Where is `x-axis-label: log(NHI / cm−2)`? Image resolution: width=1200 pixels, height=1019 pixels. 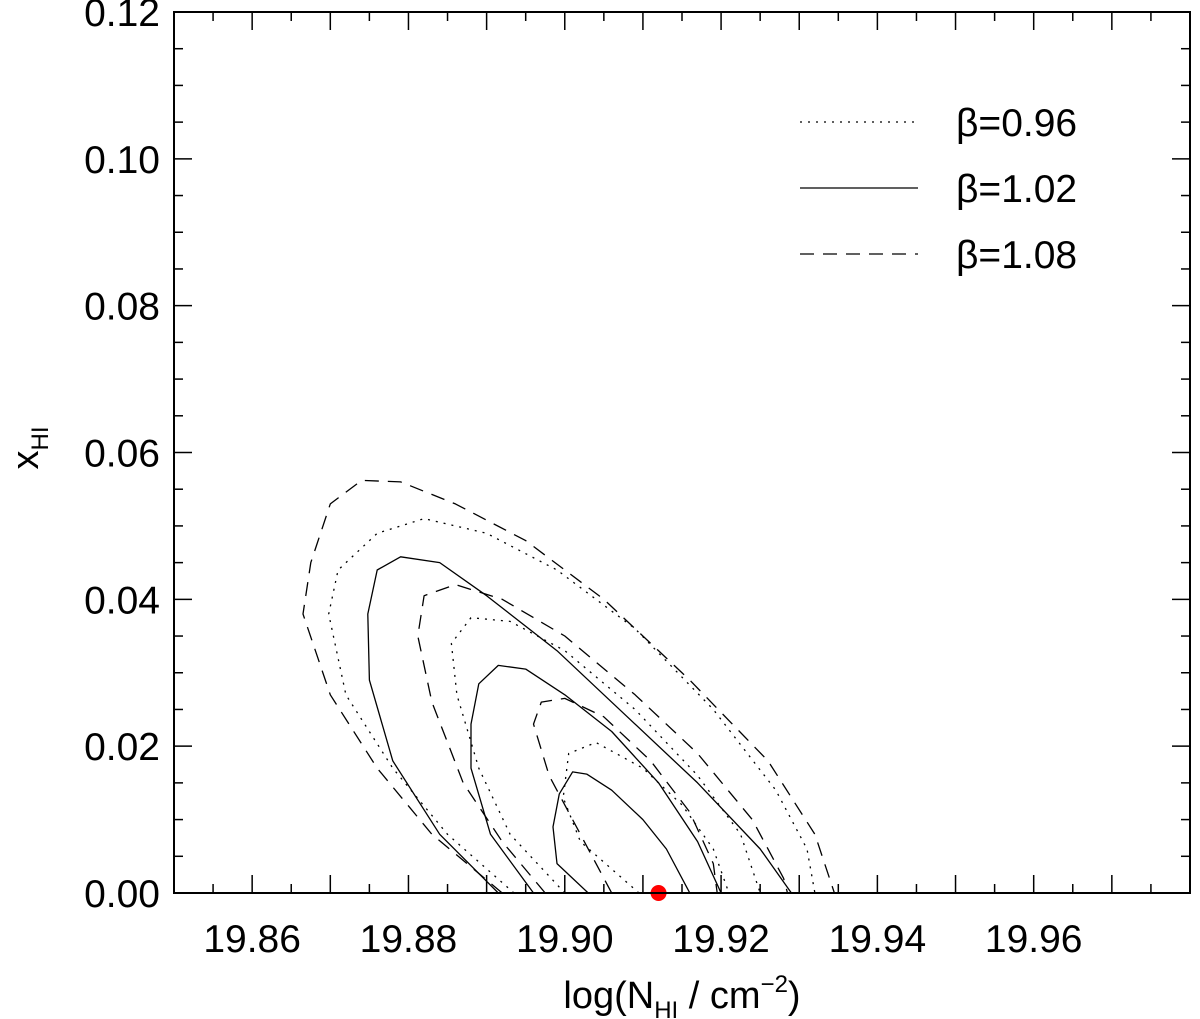
x-axis-label: log(NHI / cm−2) is located at coordinates (681, 995).